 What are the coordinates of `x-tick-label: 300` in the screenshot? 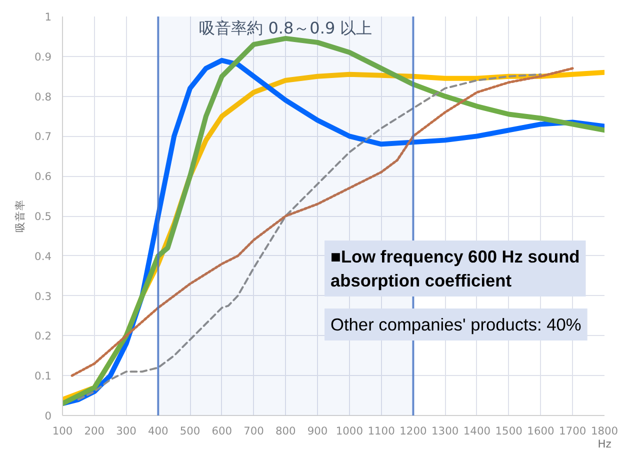 It's located at (126, 431).